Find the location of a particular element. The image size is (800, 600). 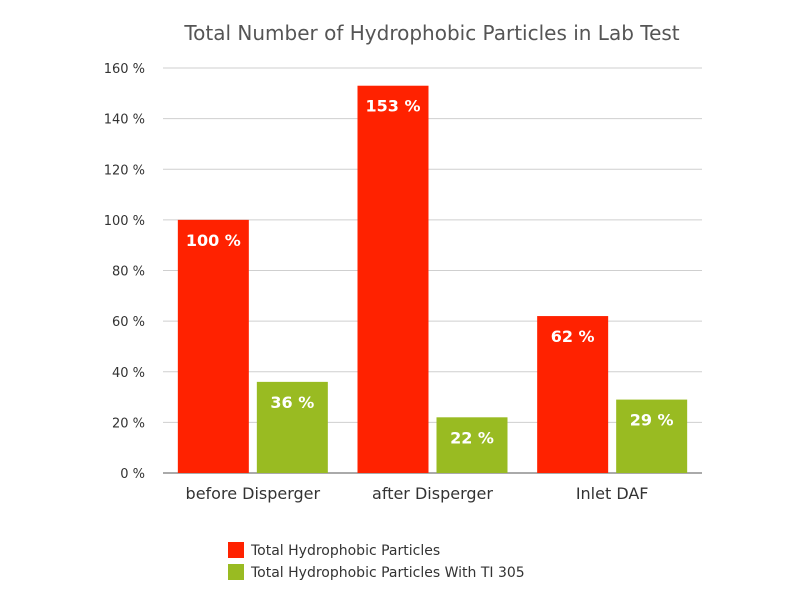

x-axis-categories: before Disperger after Disperger Inlet DAF is located at coordinates (417, 493).